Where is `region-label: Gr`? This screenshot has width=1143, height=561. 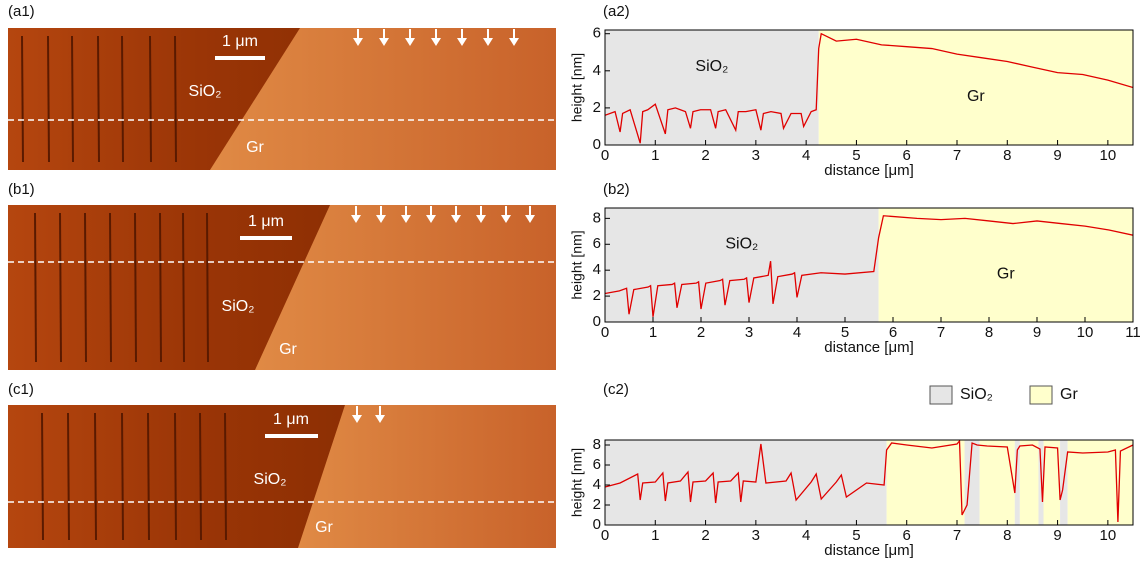 region-label: Gr is located at coordinates (976, 96).